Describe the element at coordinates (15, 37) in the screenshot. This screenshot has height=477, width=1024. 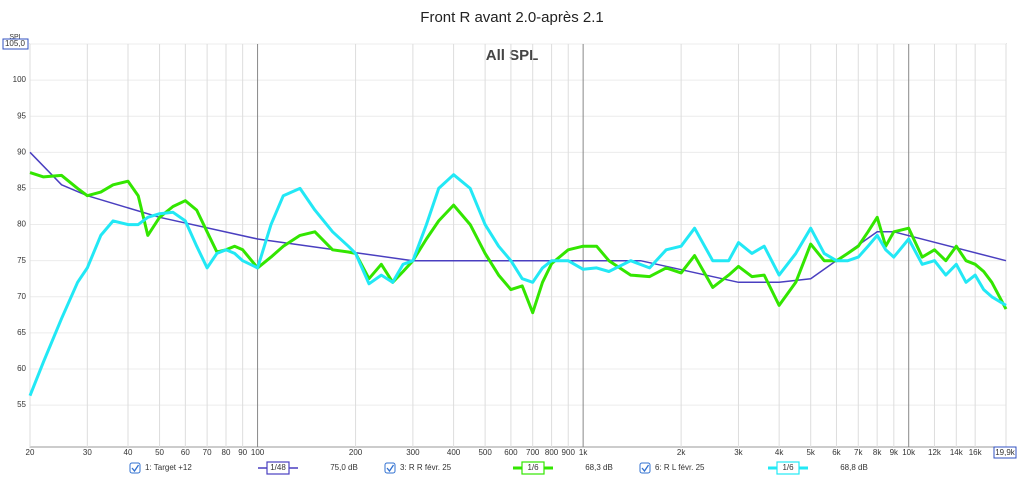
I see `y-axis-label: SPL` at that location.